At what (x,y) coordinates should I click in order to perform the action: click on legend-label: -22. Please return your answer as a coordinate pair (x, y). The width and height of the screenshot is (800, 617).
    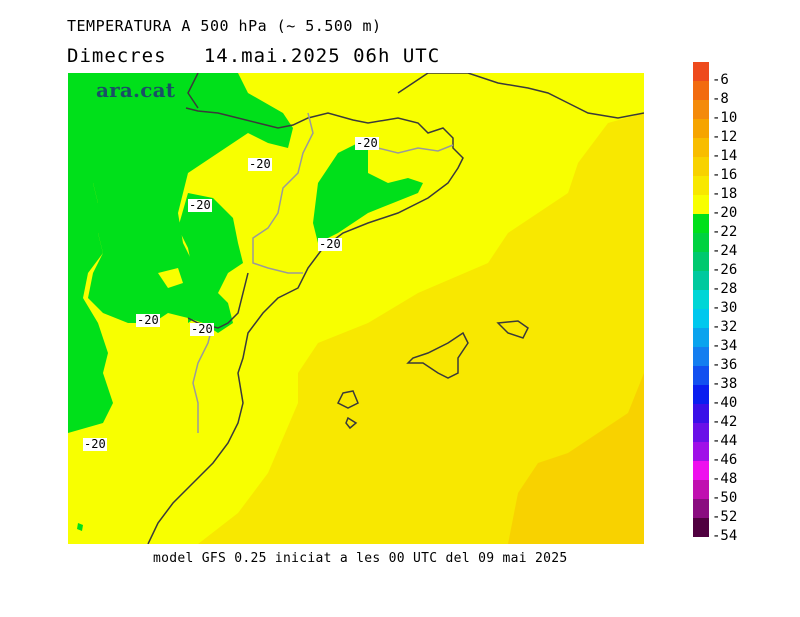
    Looking at the image, I should click on (725, 232).